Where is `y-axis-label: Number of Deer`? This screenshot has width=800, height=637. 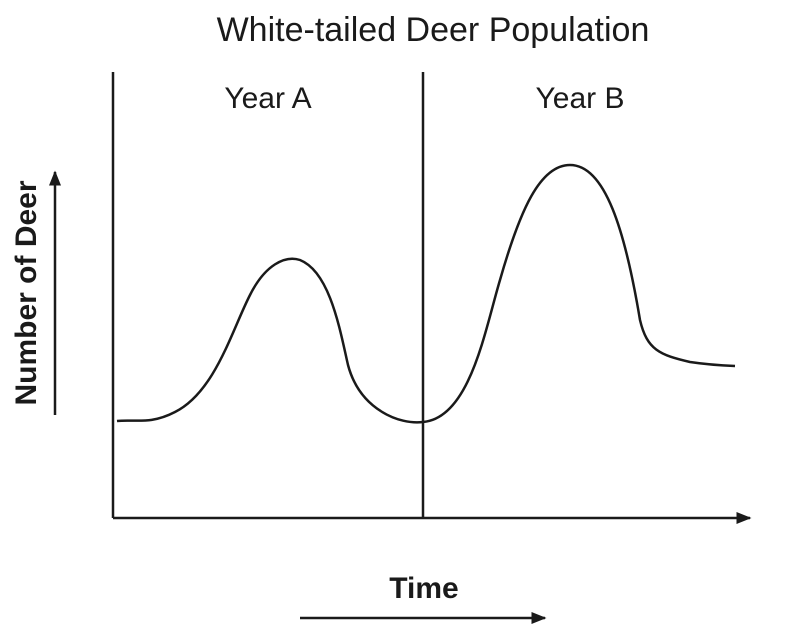
y-axis-label: Number of Deer is located at coordinates (26, 292).